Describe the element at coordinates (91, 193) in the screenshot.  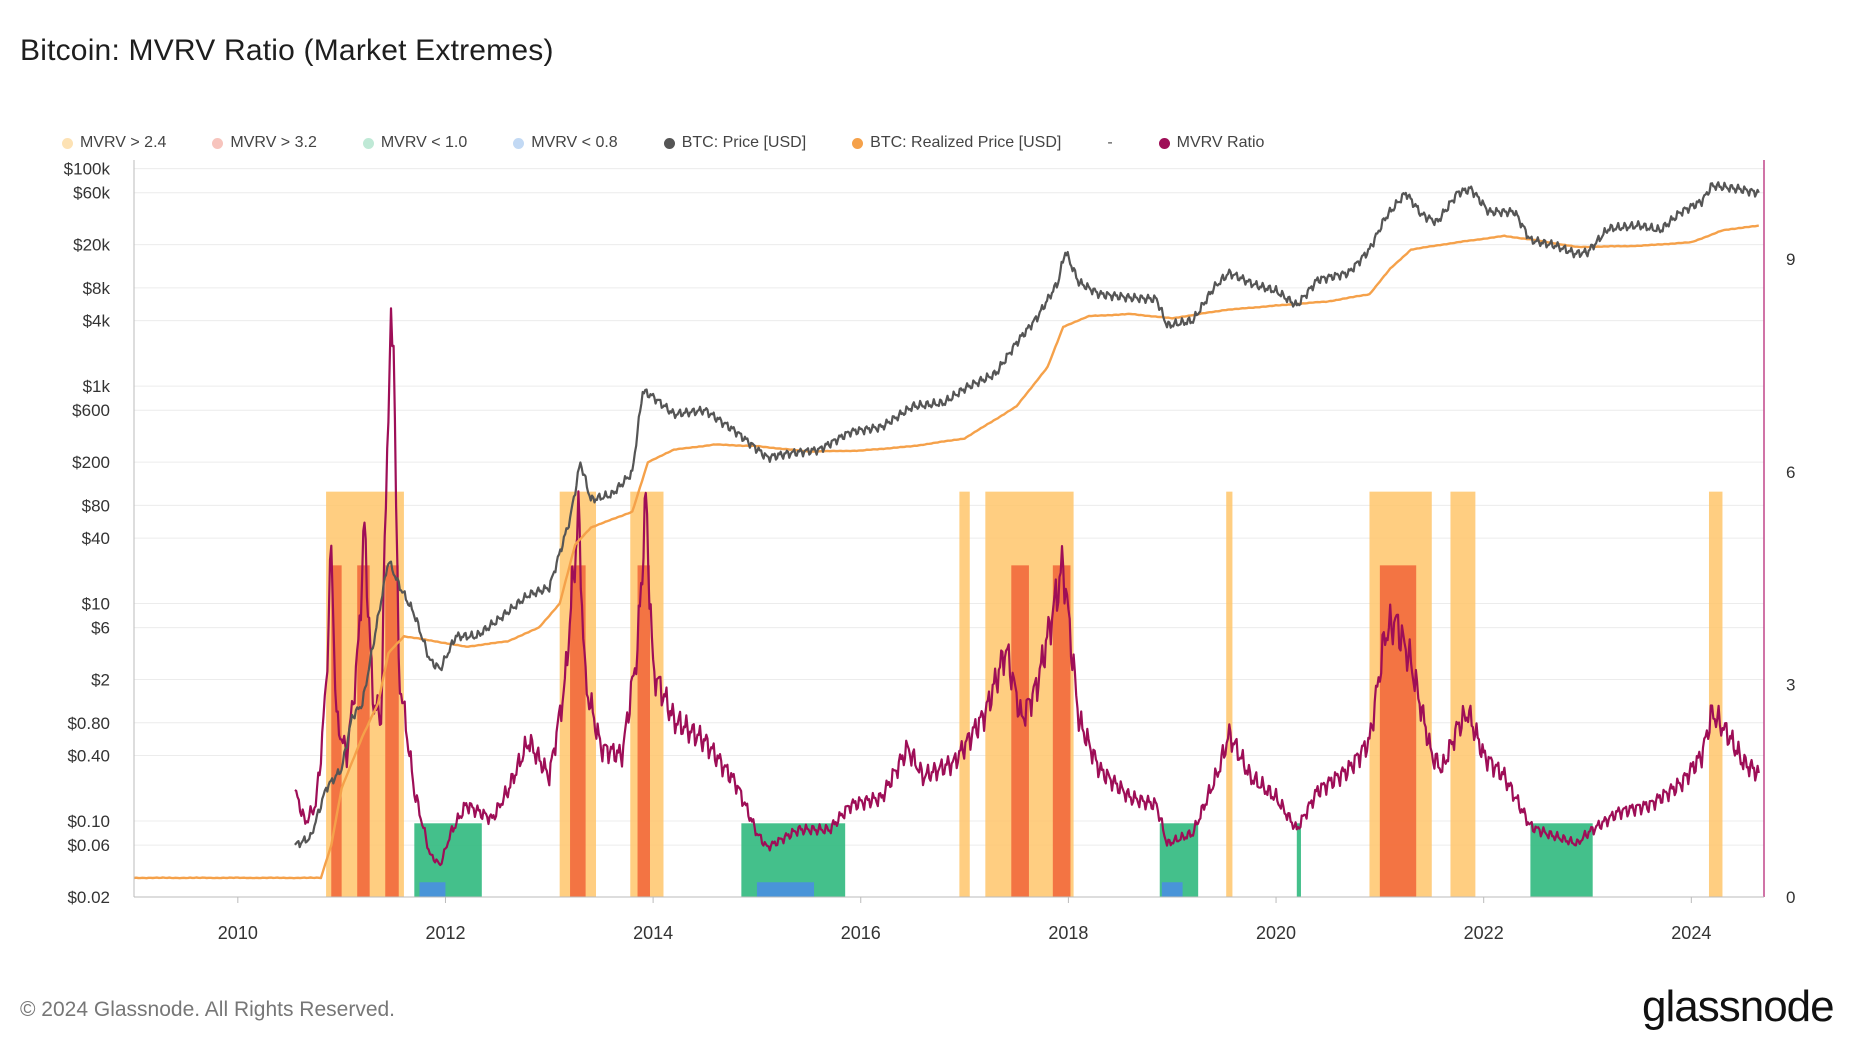
I see `y-left-tick-label: $60k` at that location.